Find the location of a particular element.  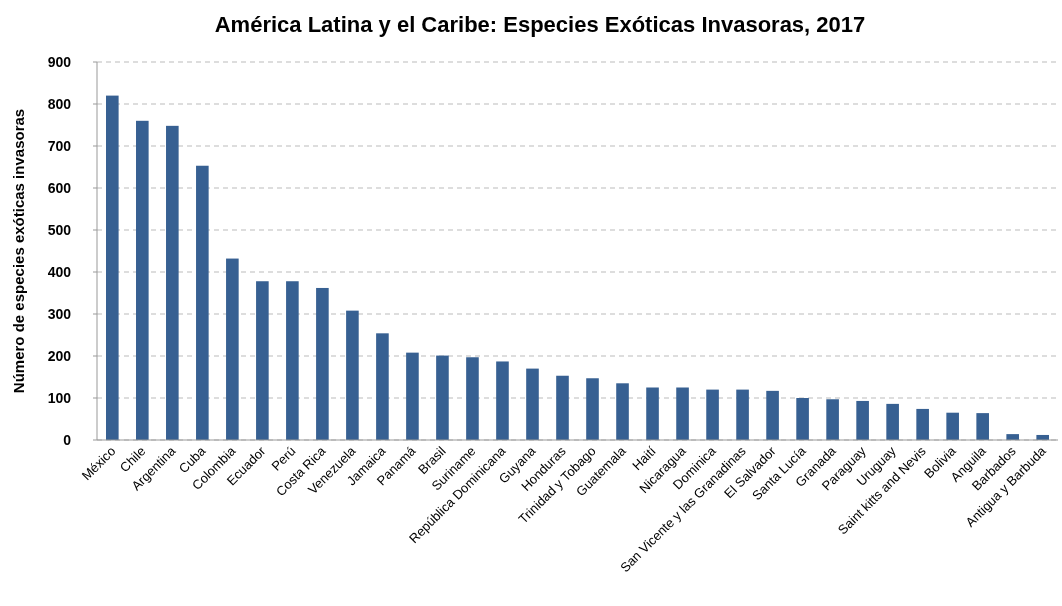

y-tick-label: 400 is located at coordinates (59, 271).